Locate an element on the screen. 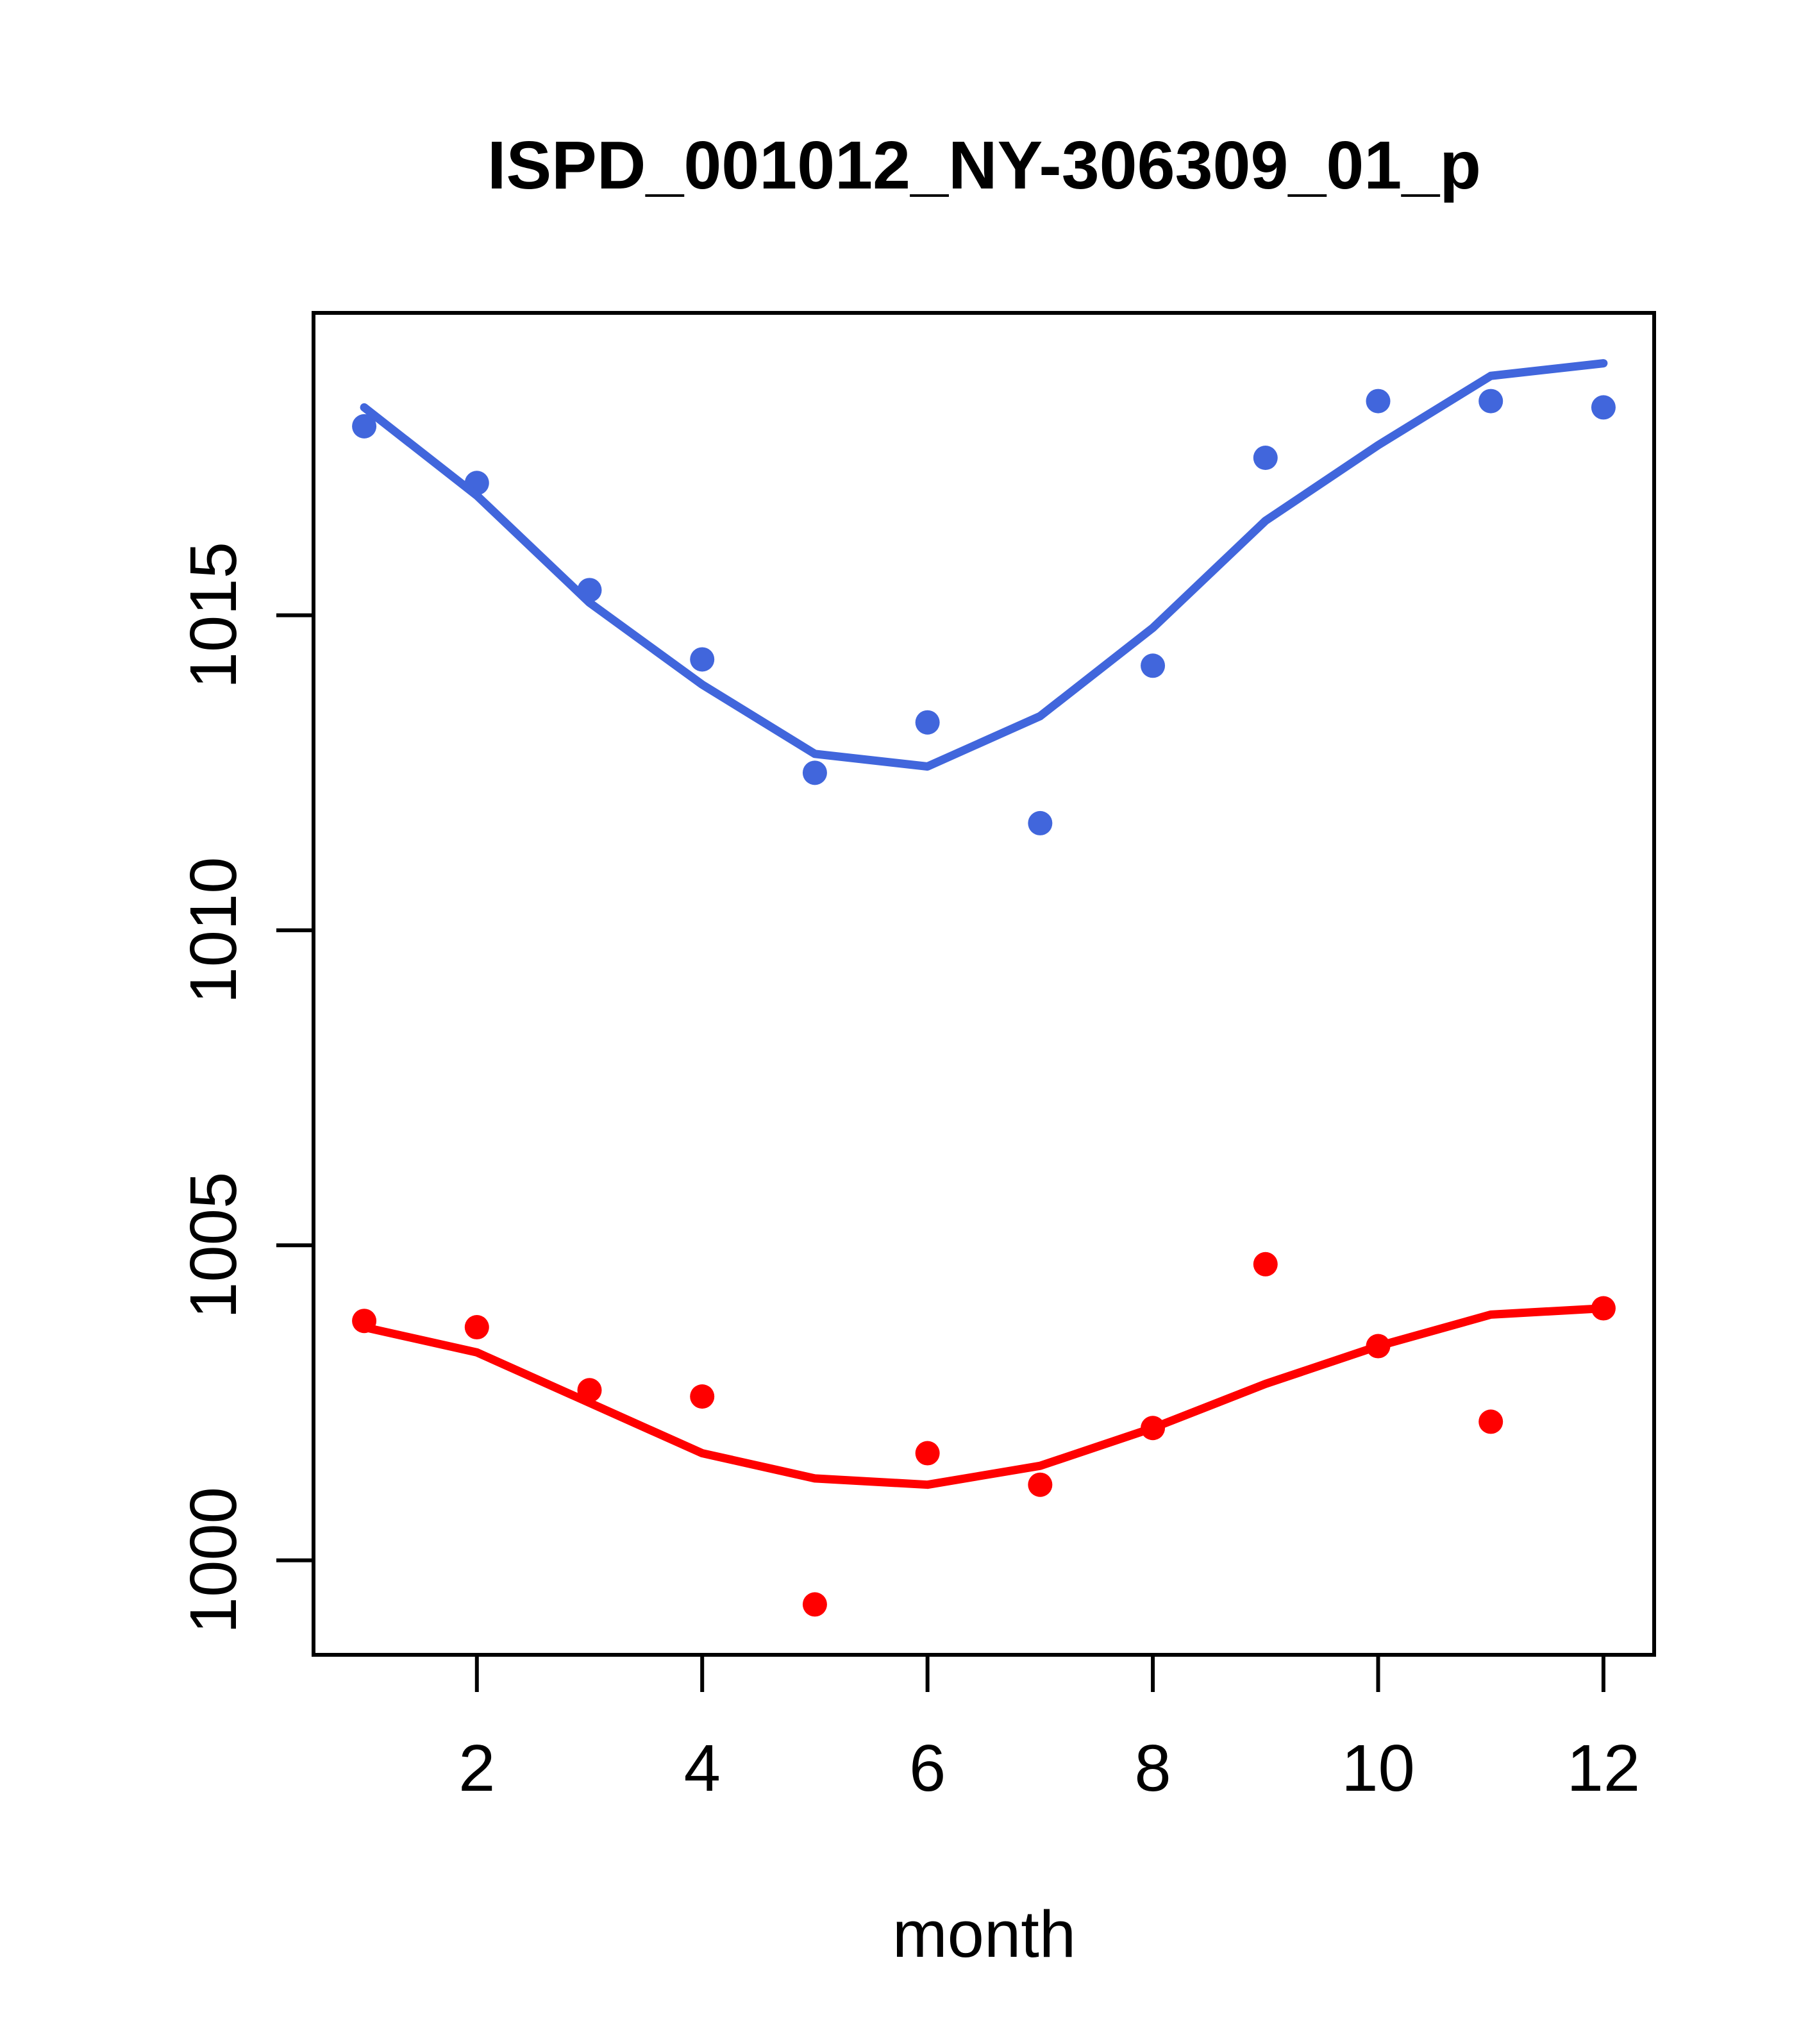  x-tick-label: 10 is located at coordinates (1378, 1768).